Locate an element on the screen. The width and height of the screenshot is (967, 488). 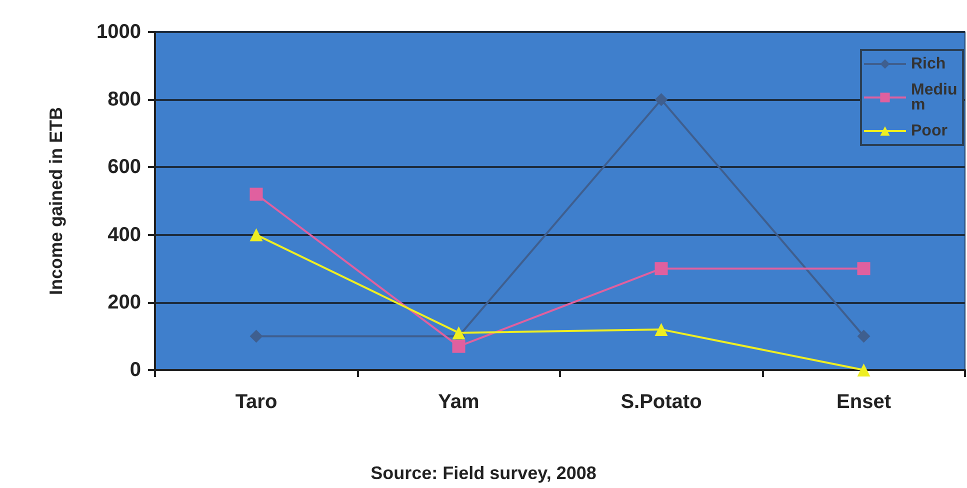
x-tick-label: Yam is located at coordinates (459, 402).